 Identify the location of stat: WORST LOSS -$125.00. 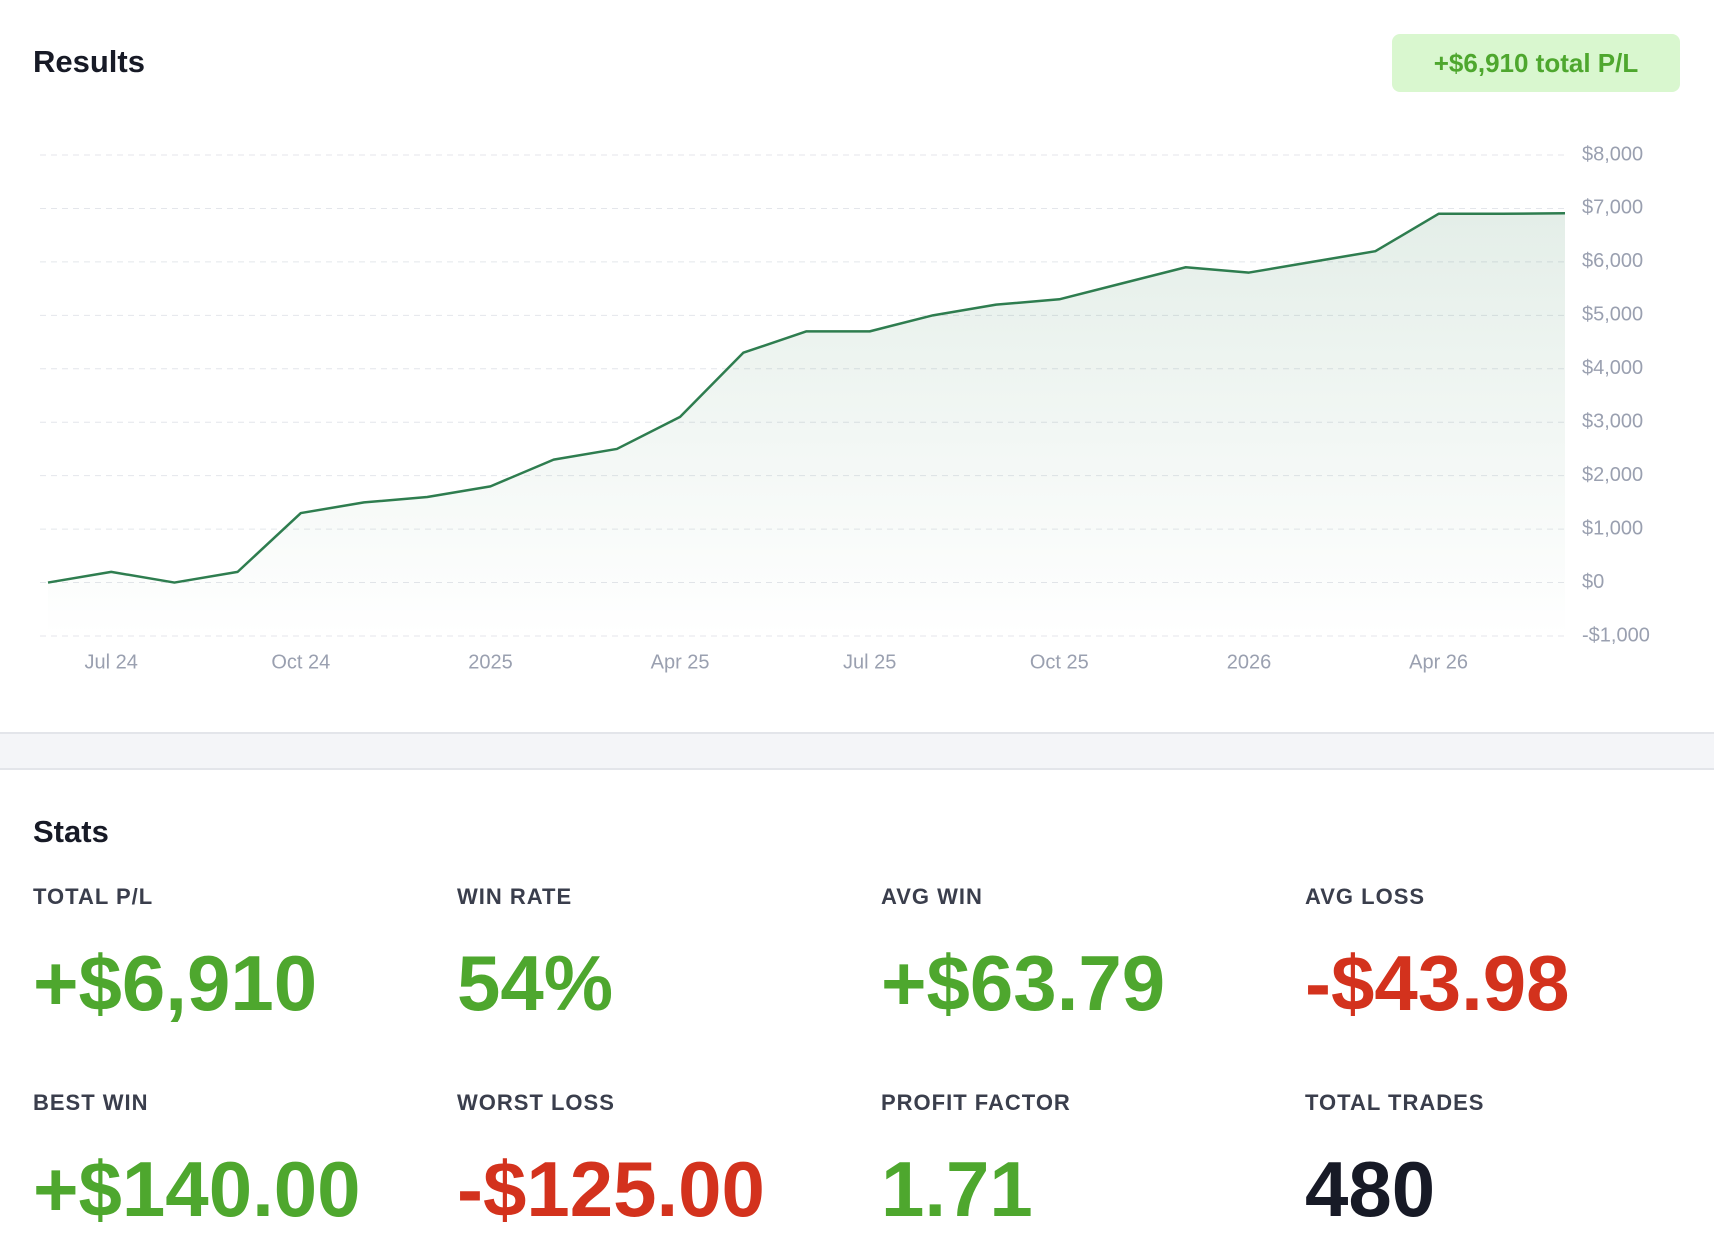
(667, 1162).